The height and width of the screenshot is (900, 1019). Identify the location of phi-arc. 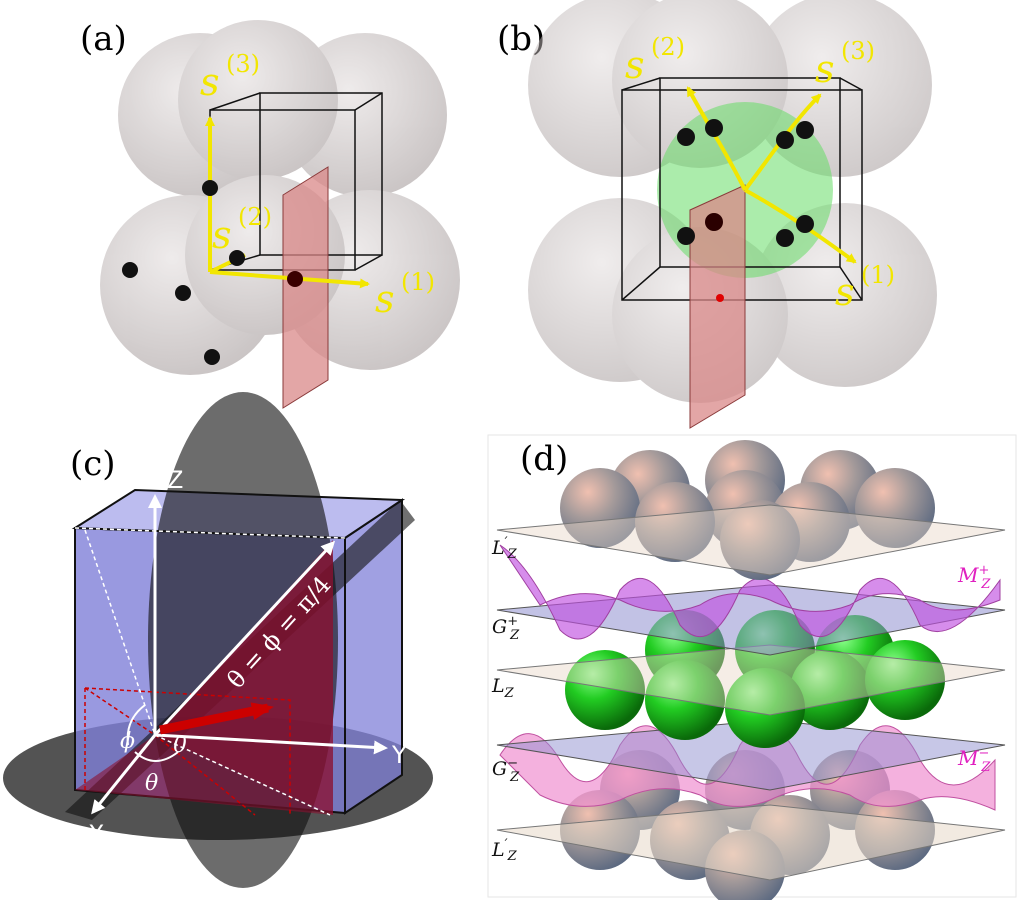
(136, 725).